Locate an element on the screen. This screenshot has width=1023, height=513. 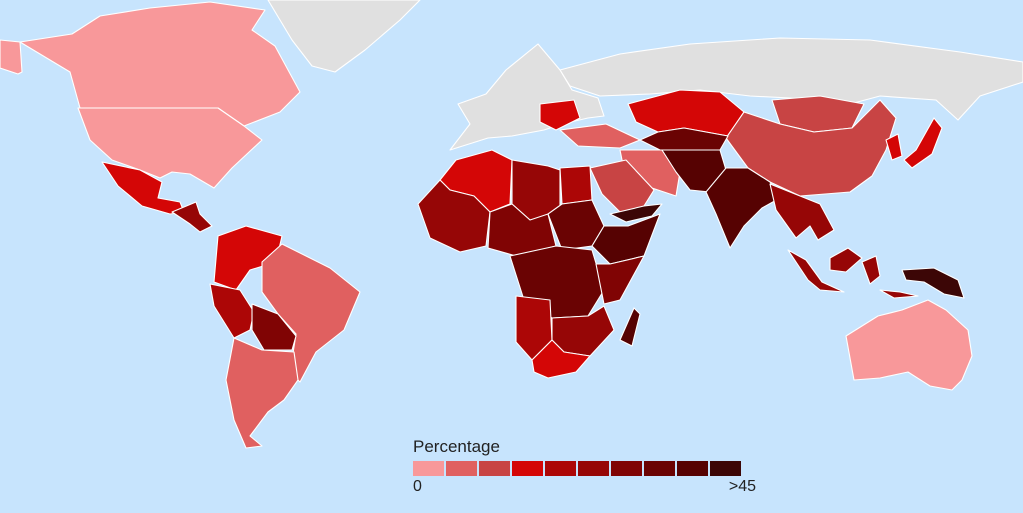
region-south-africa is located at coordinates (561, 359).